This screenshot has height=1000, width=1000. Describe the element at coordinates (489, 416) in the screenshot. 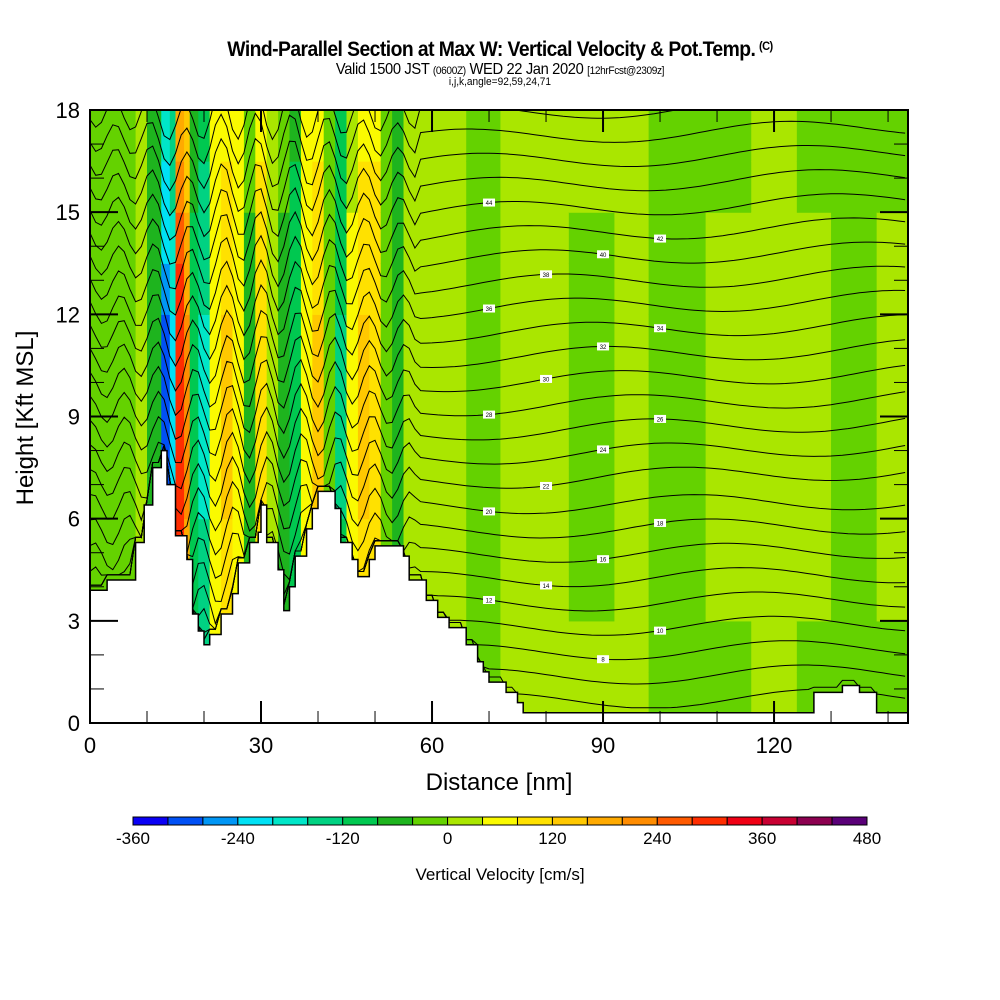

I see `contour-label-text: 28` at that location.